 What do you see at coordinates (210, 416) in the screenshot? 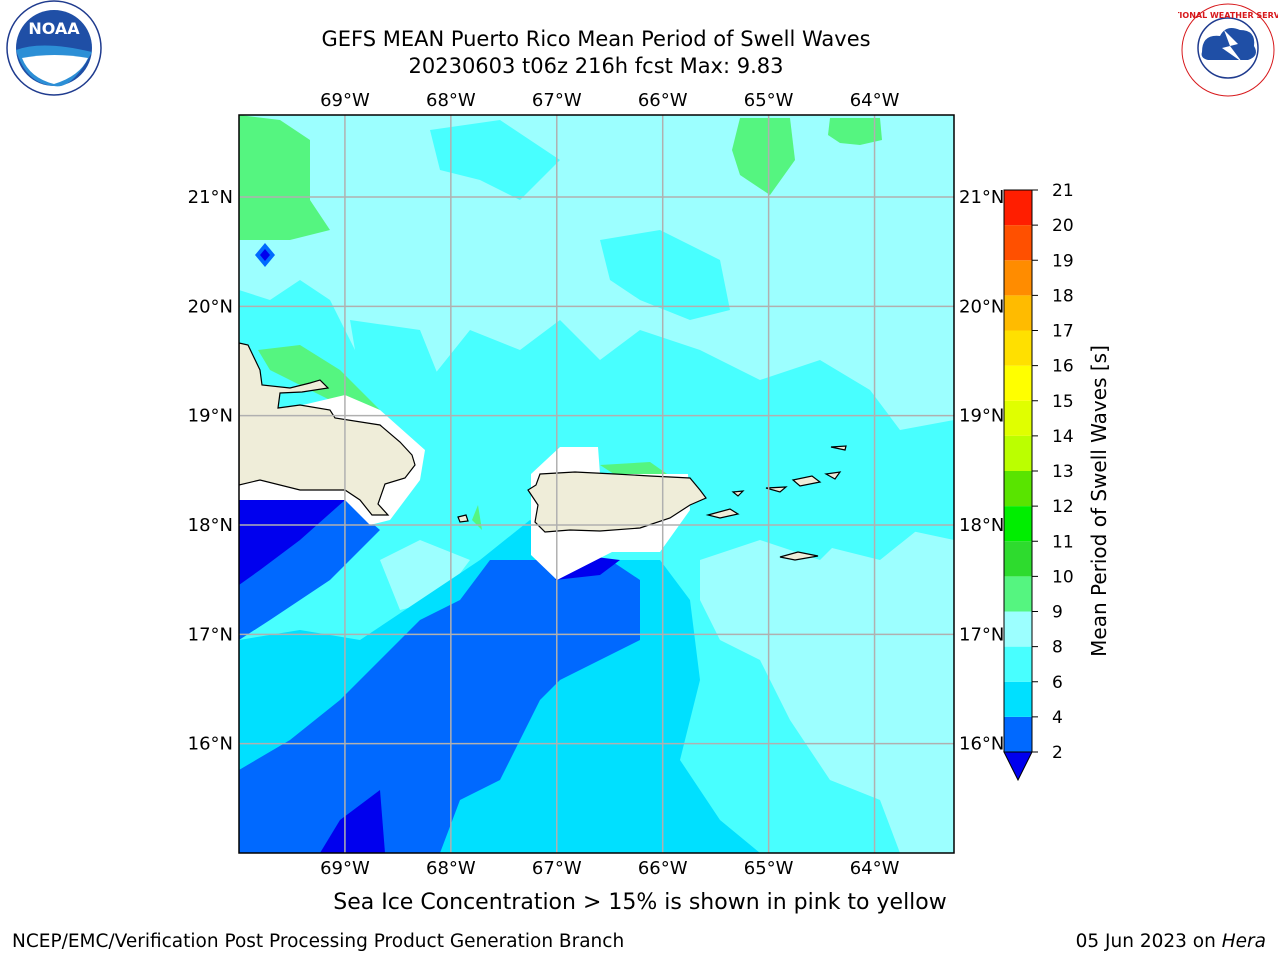
I see `lat-label-left: 19°N` at bounding box center [210, 416].